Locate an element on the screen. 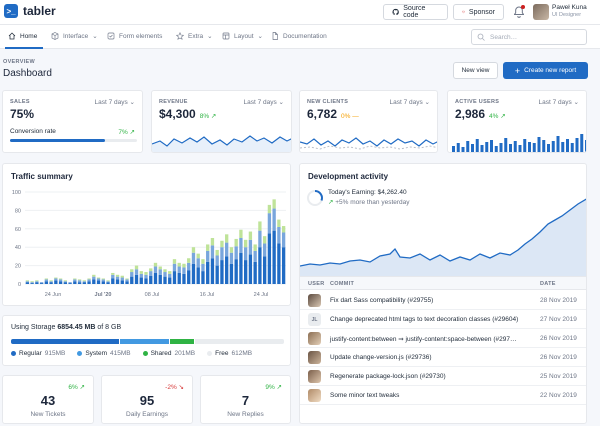 Image resolution: width=600 pixels, height=426 pixels. brand-logo: >_ tabler is located at coordinates (30, 11).